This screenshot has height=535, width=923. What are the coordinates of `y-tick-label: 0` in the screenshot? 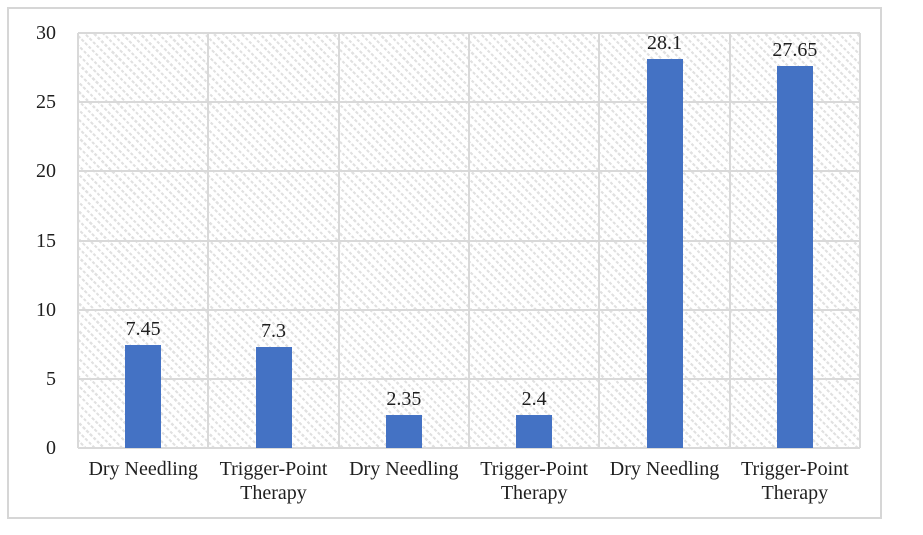 It's located at (51, 448).